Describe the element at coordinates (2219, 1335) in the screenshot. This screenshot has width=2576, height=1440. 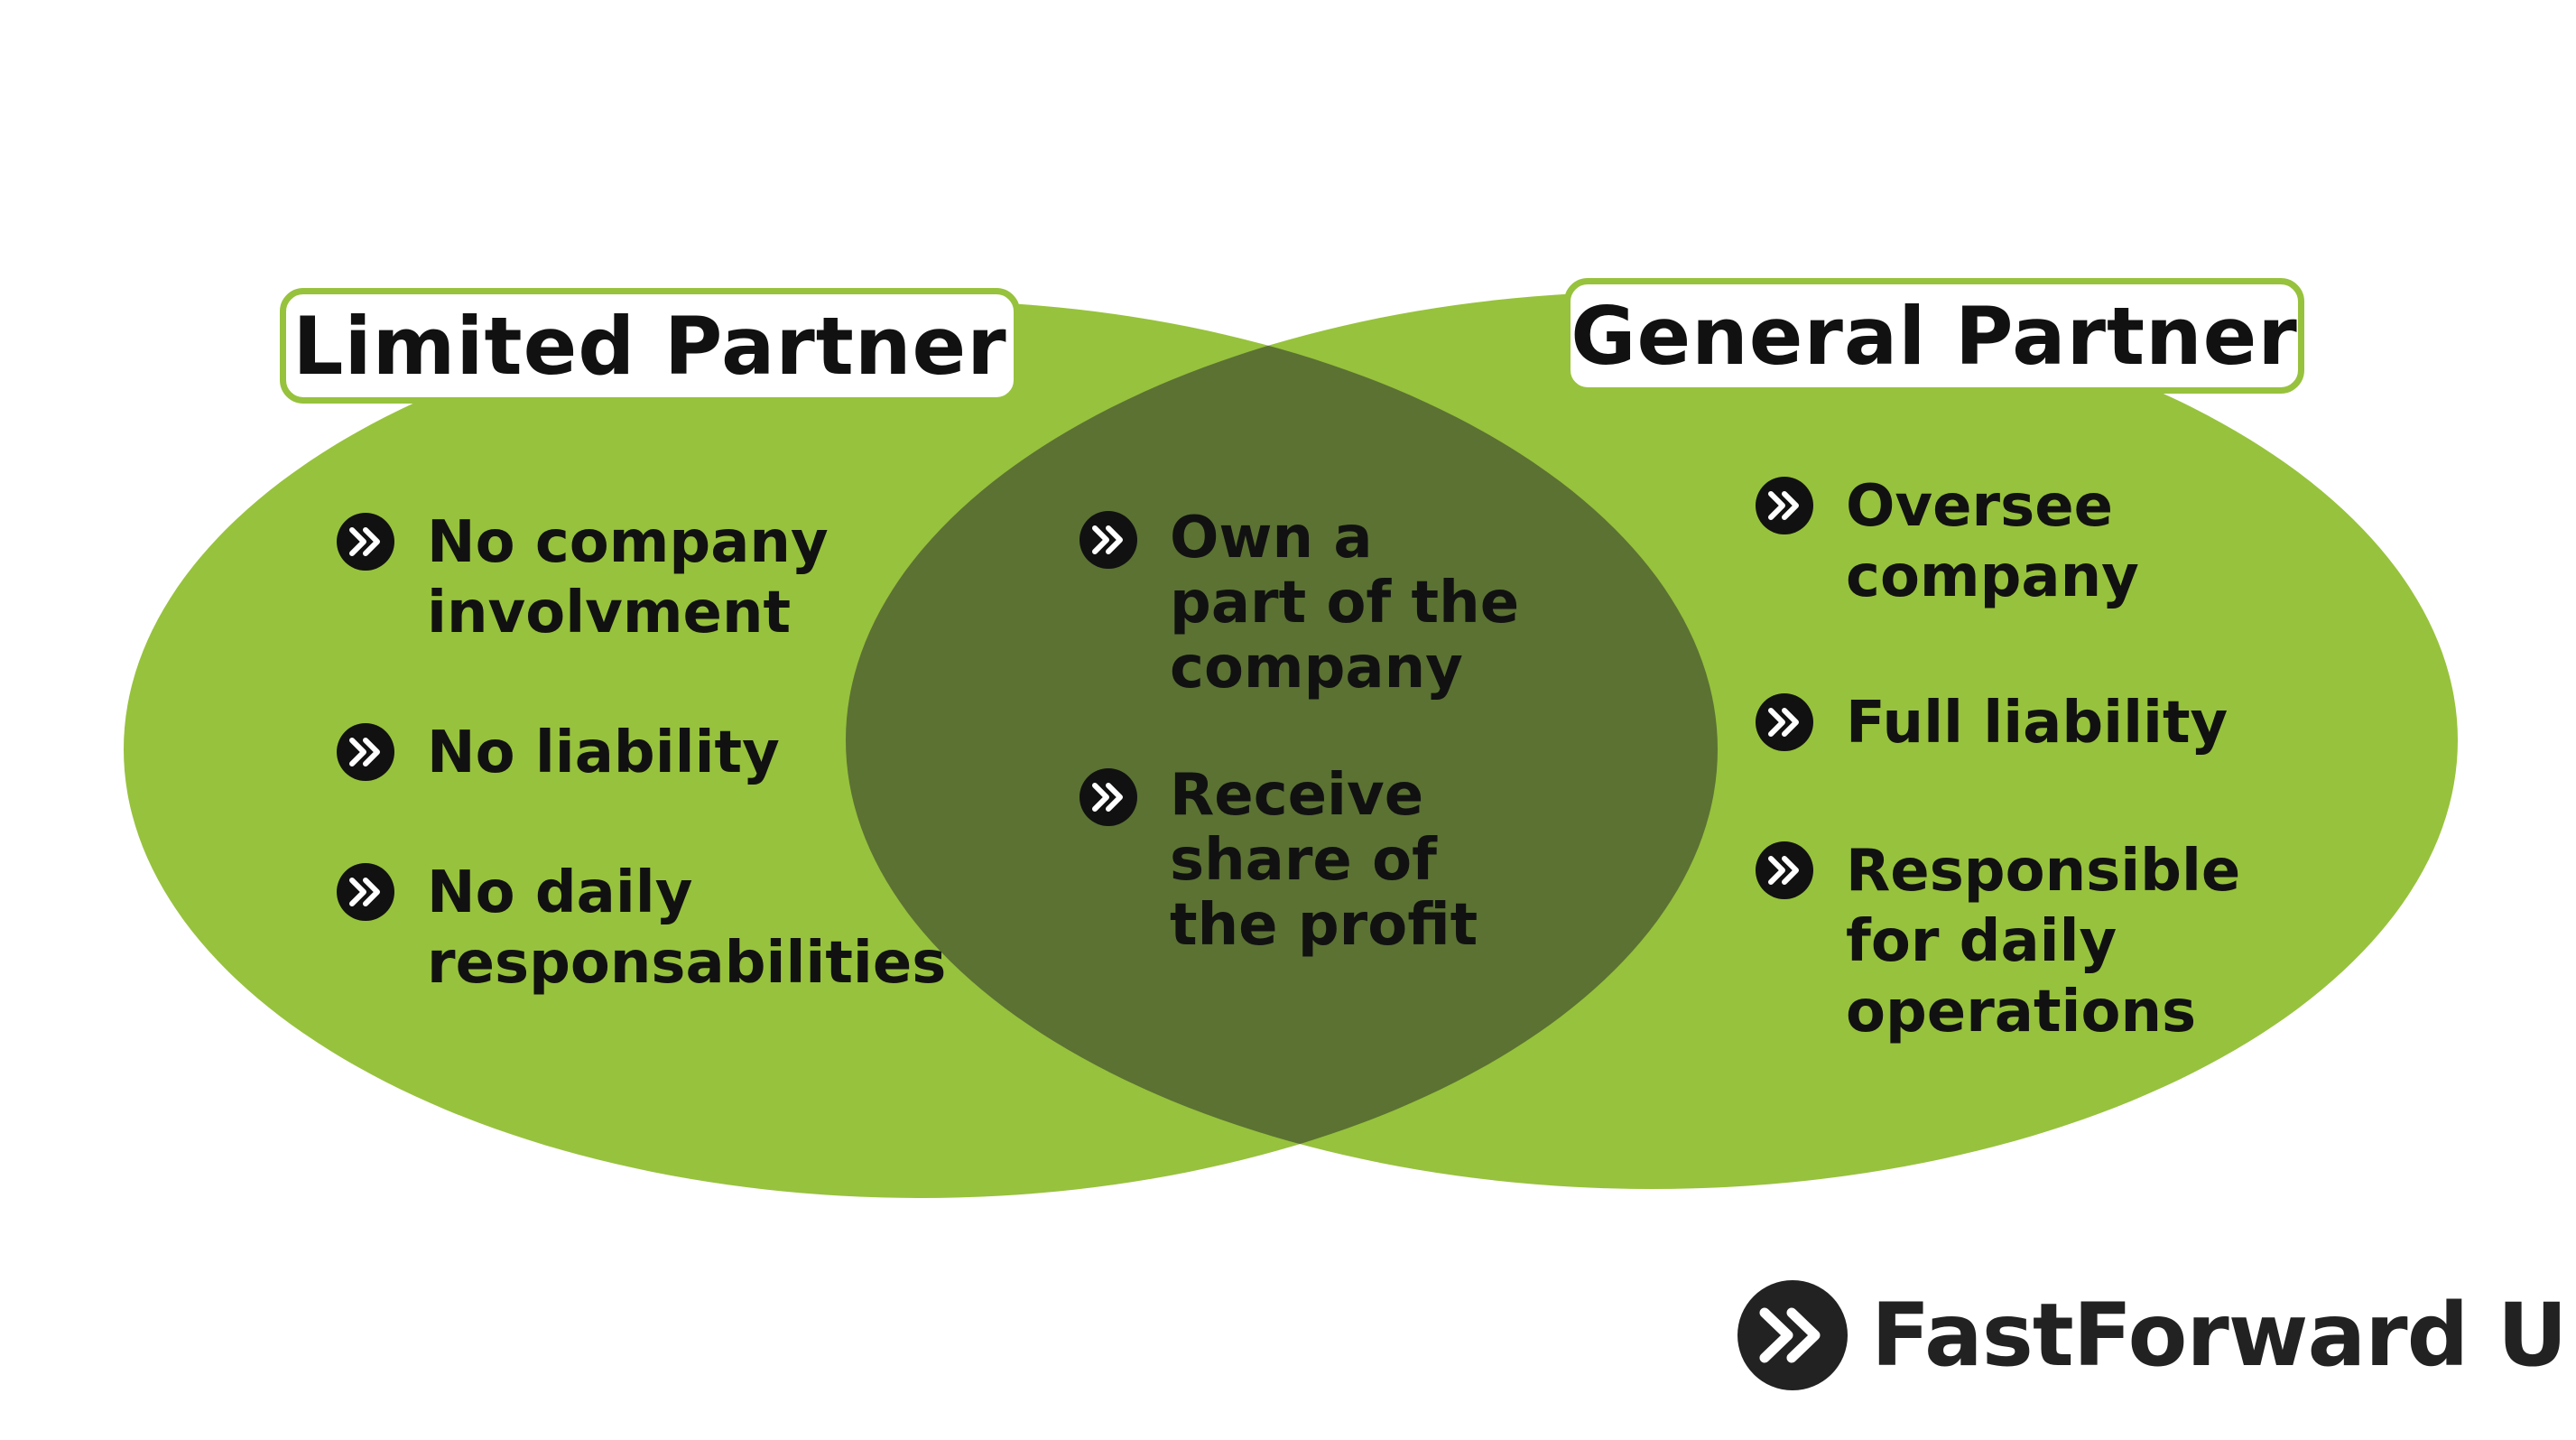
I see `logo-text: FastForward U` at that location.